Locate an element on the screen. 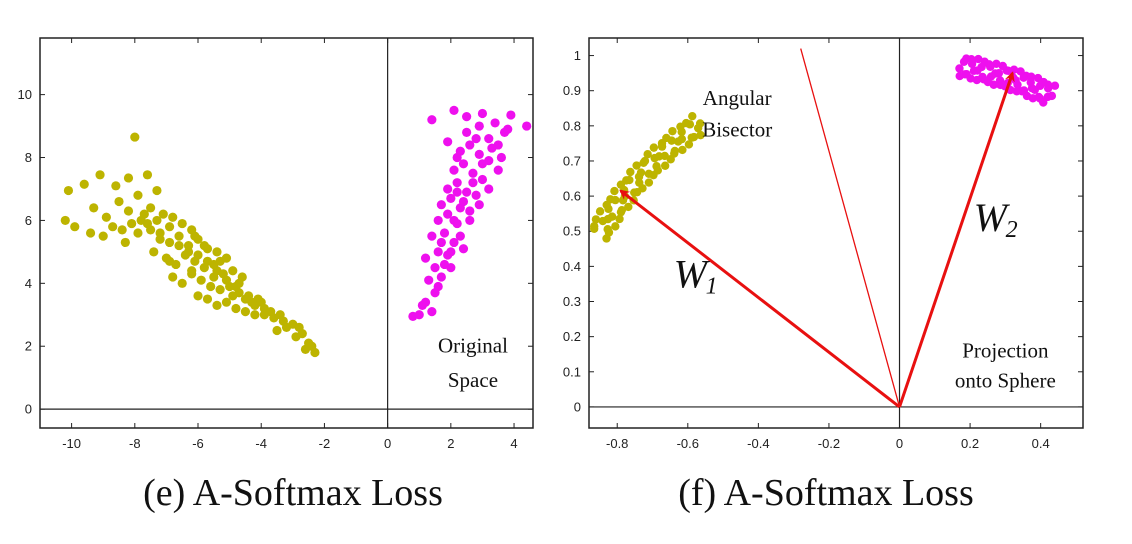  annotation-label: Space is located at coordinates (473, 380).